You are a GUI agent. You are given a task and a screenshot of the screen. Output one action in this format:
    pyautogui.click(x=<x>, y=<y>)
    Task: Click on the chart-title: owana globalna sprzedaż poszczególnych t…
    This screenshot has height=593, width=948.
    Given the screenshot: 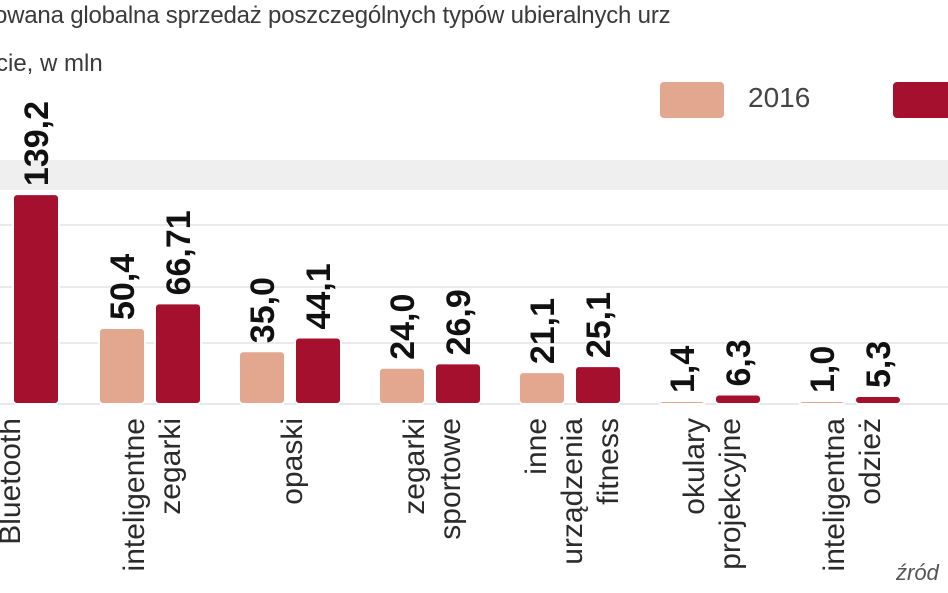 What is the action you would take?
    pyautogui.click(x=335, y=15)
    